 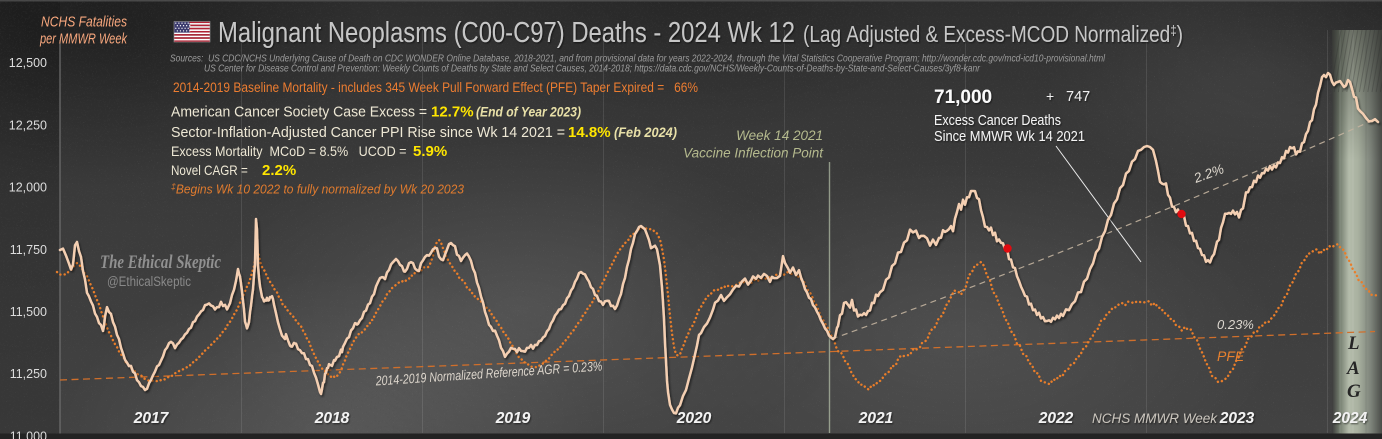 What do you see at coordinates (1350, 418) in the screenshot?
I see `svg-text: 2024` at bounding box center [1350, 418].